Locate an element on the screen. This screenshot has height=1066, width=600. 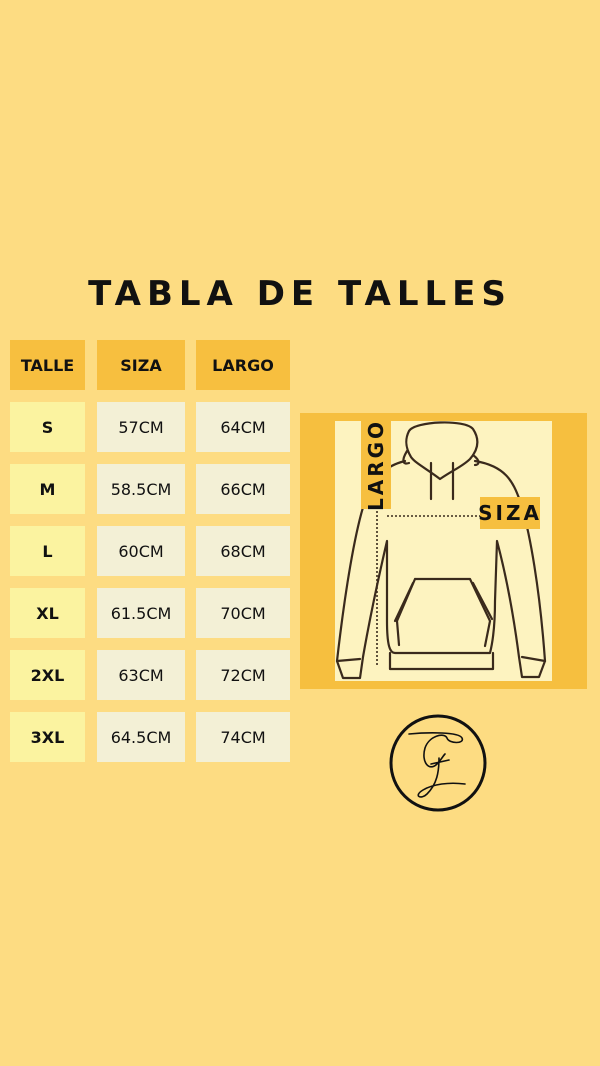
largo-label-text: LARGO is located at coordinates (376, 465).